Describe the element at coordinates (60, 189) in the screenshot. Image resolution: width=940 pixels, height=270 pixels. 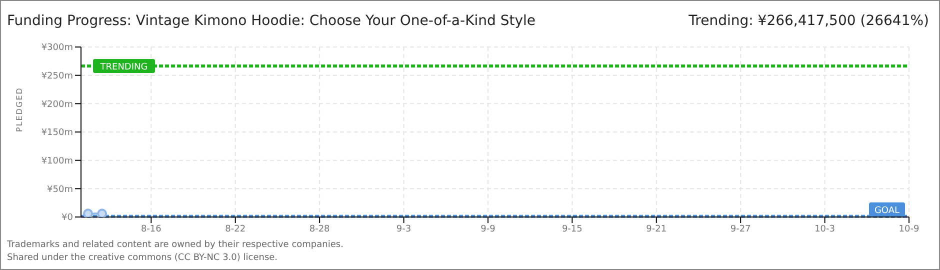
I see `y-tick-label: ¥50m` at that location.